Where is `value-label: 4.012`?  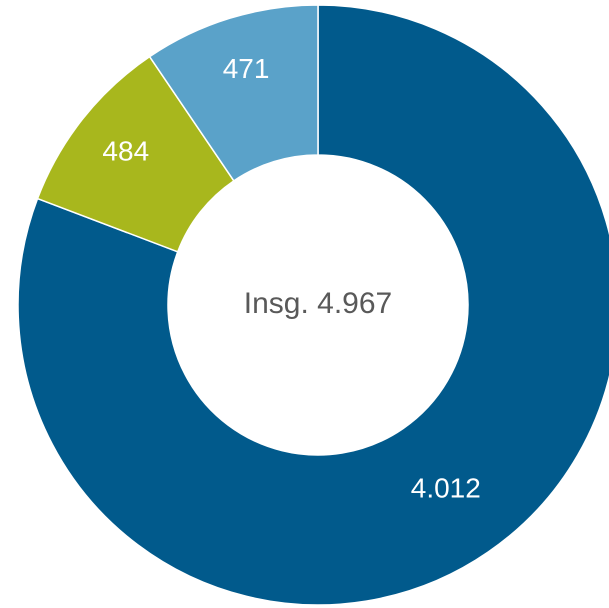 value-label: 4.012 is located at coordinates (446, 488).